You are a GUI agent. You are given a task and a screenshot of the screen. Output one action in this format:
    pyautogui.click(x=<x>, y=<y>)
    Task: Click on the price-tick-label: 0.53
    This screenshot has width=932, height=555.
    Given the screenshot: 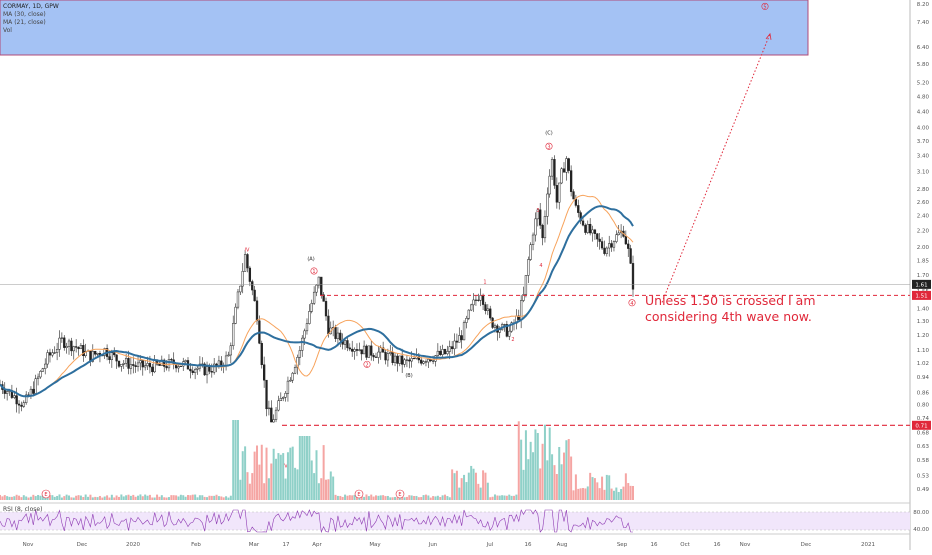 What is the action you would take?
    pyautogui.click(x=923, y=477)
    